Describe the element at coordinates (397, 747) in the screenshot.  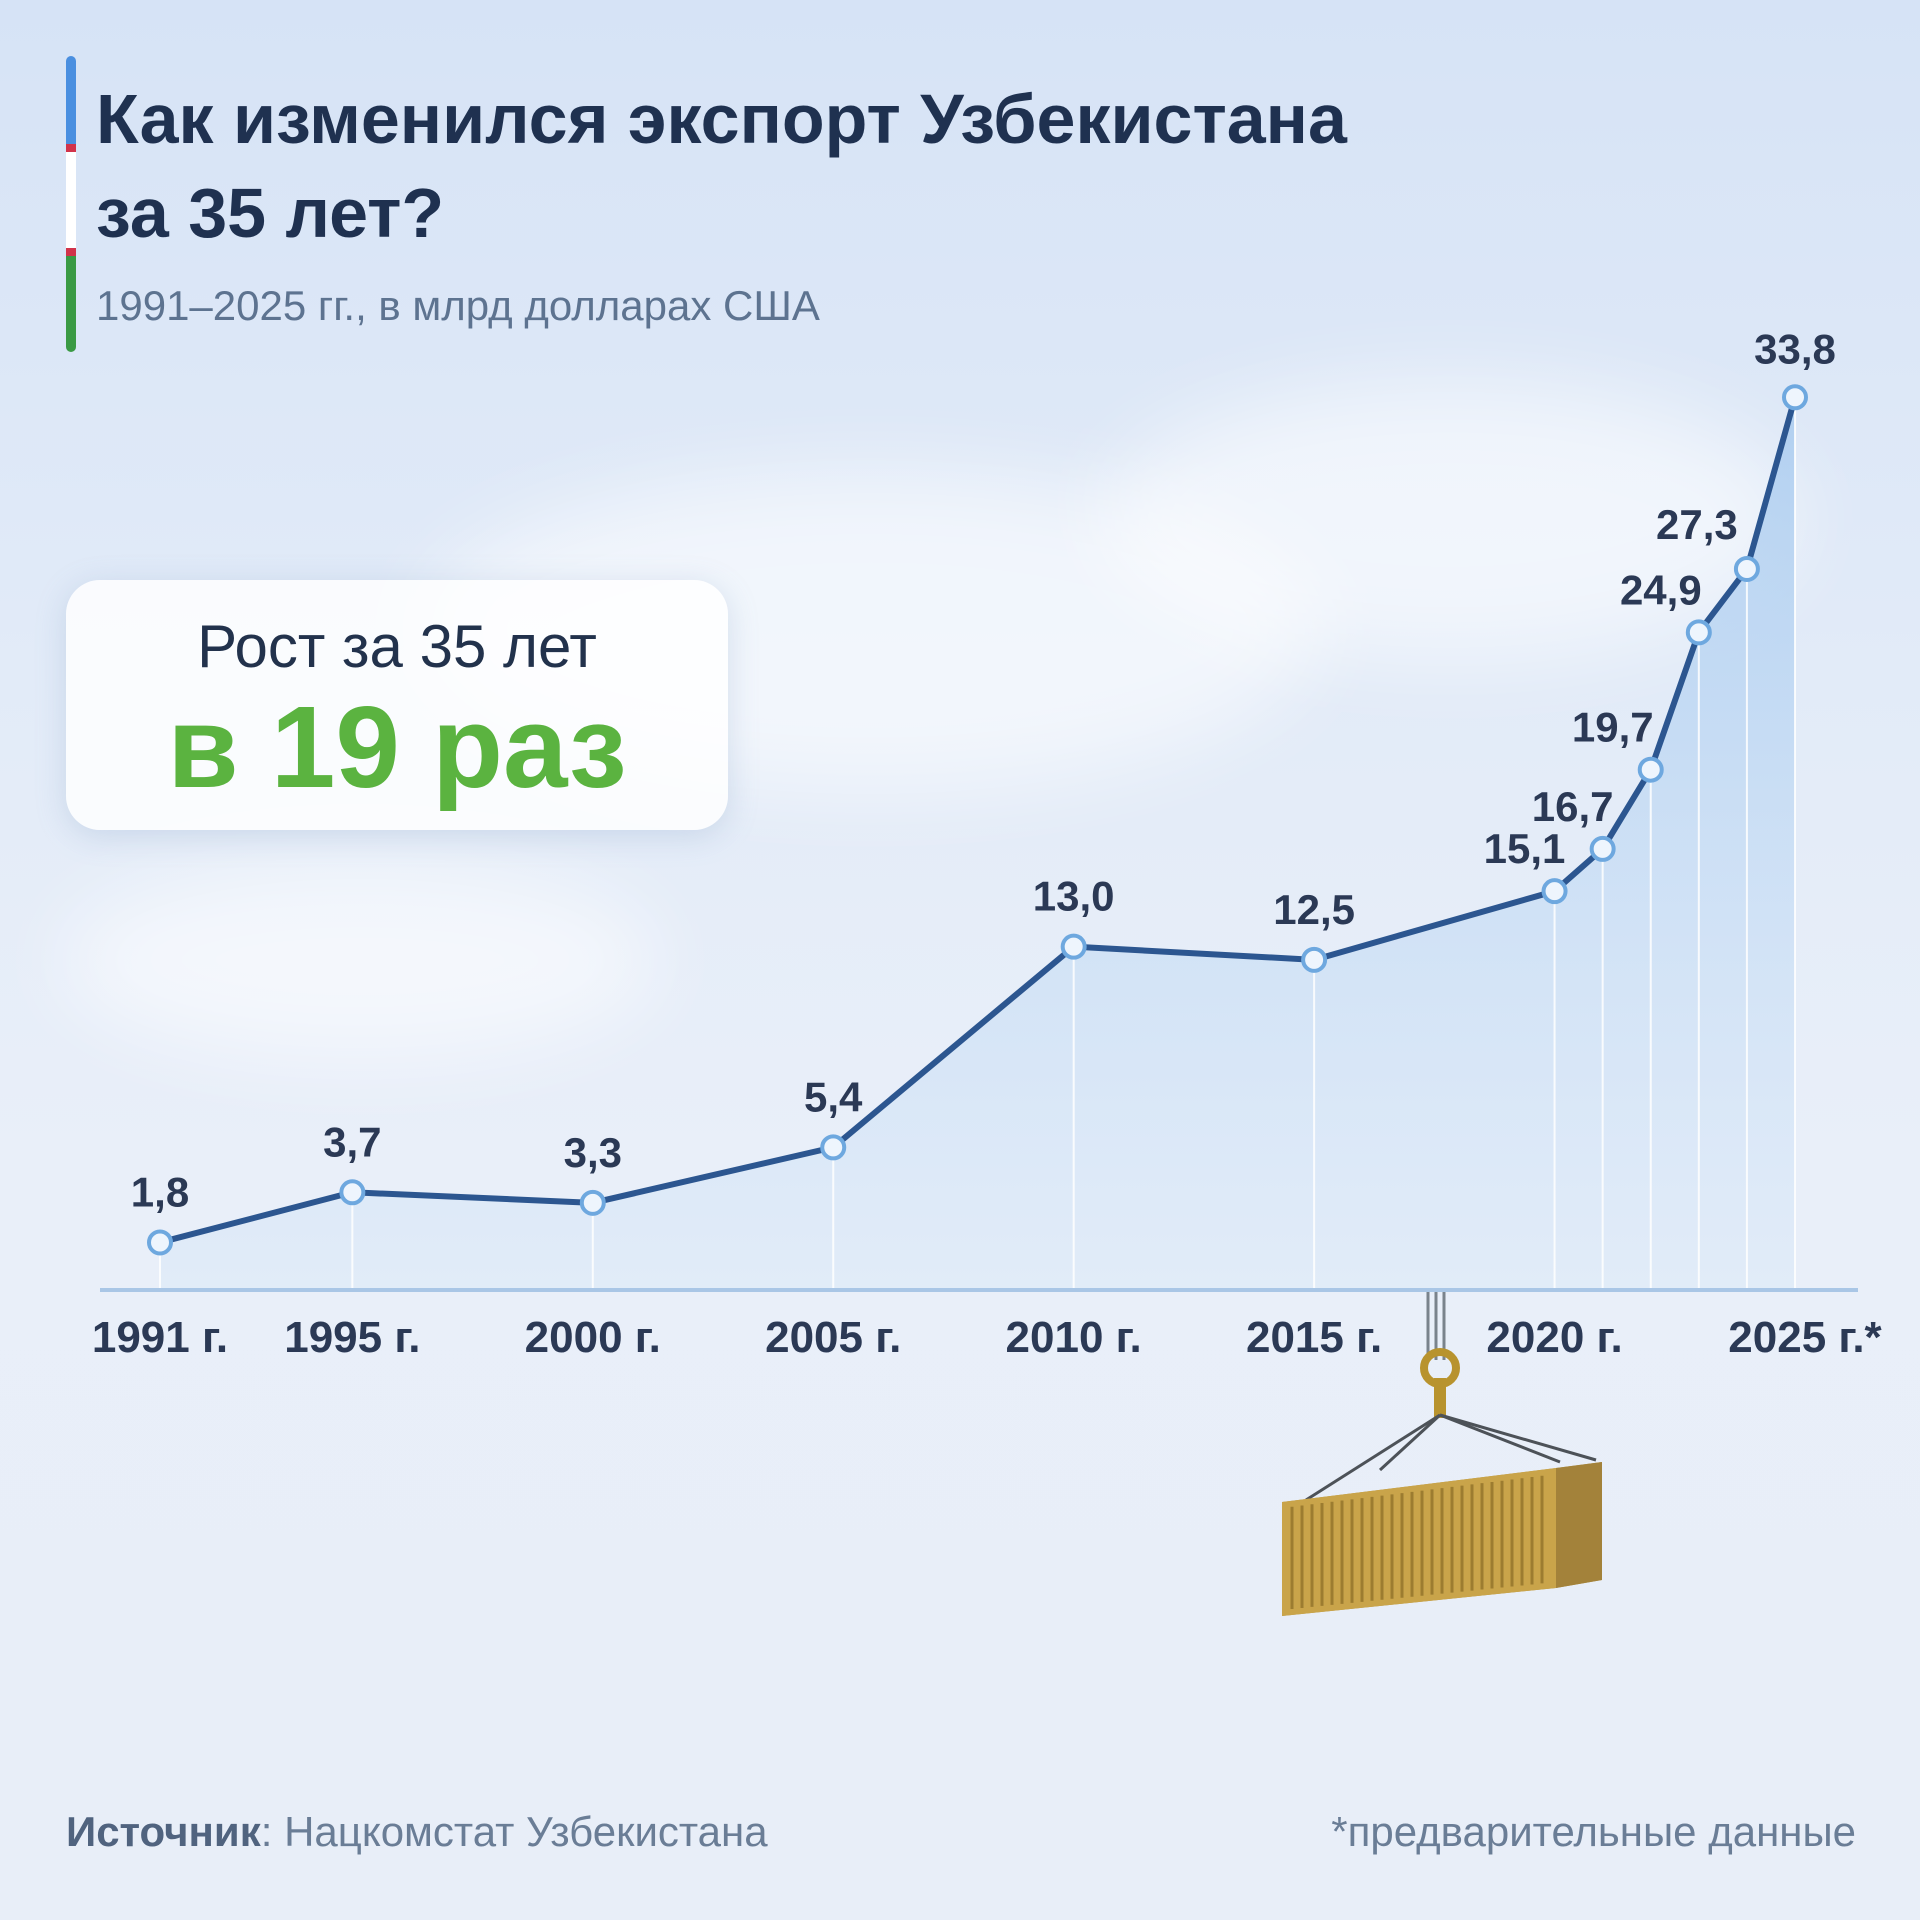
I see `growth-value: в 19 раз` at that location.